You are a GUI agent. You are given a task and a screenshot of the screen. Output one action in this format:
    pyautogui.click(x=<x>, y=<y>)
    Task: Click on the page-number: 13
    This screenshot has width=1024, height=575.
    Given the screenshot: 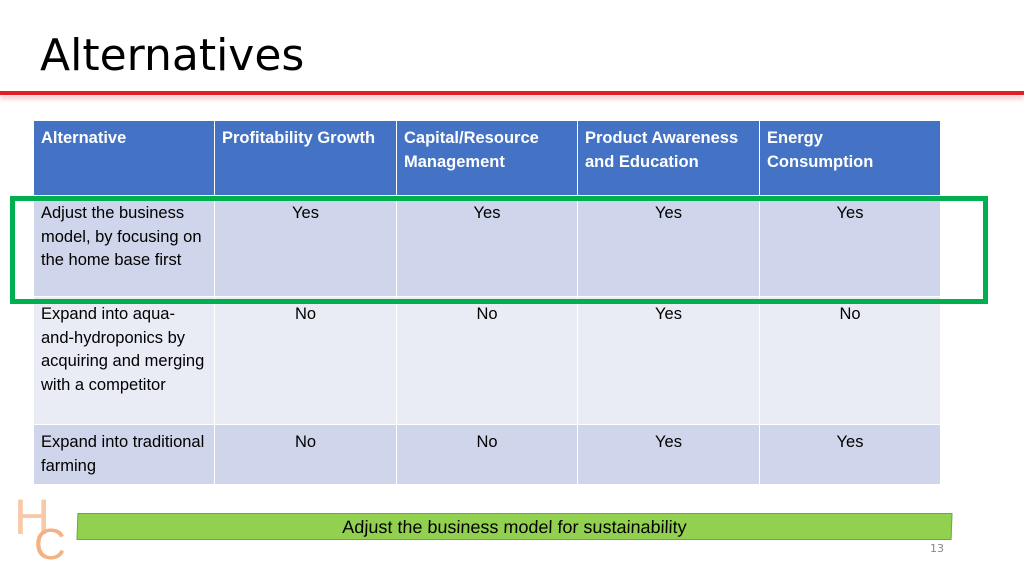 What is the action you would take?
    pyautogui.click(x=937, y=548)
    